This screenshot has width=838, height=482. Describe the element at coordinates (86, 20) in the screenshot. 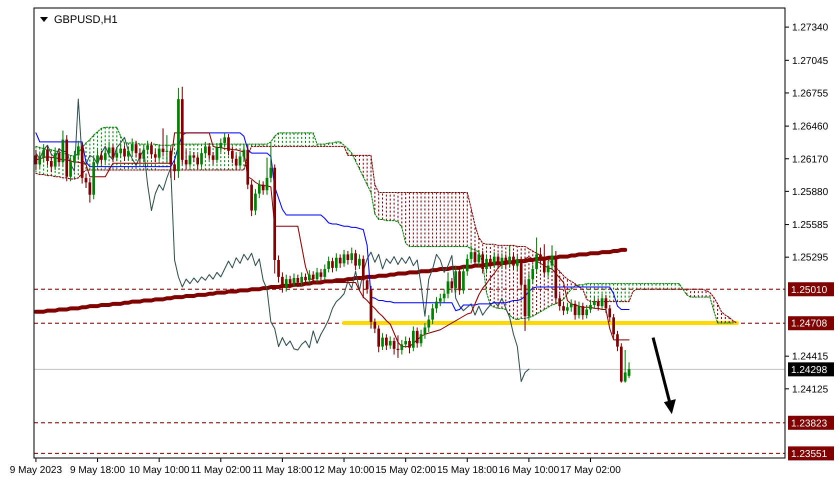

I see `text: GBPUSD,H1` at that location.